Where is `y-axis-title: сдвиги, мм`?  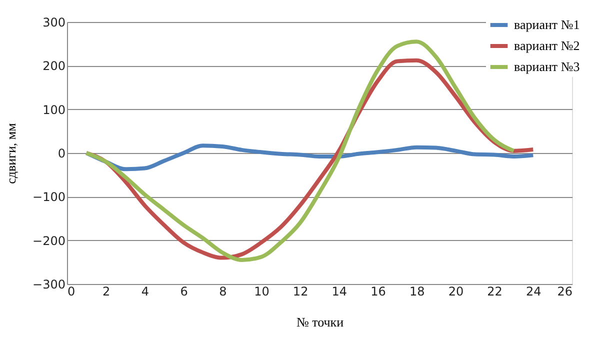
y-axis-title: сдвиги, мм is located at coordinates (11, 153).